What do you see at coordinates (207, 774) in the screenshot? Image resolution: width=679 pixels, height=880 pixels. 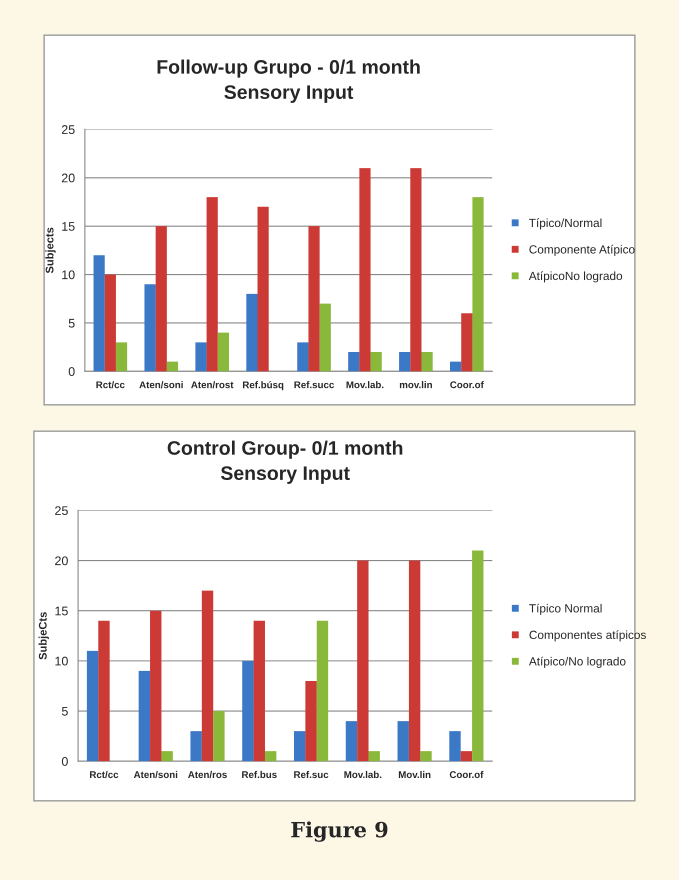 I see `x-tick-label: Aten/ros` at bounding box center [207, 774].